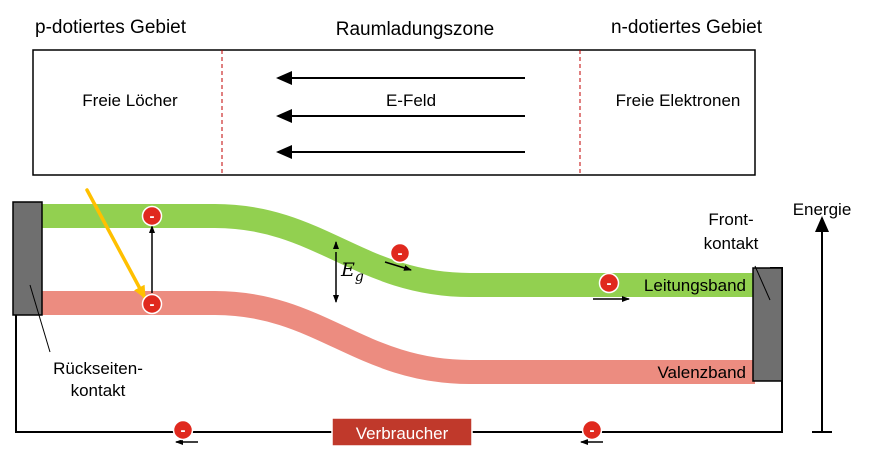 The height and width of the screenshot is (465, 870). What do you see at coordinates (767, 324) in the screenshot?
I see `front-contact` at bounding box center [767, 324].